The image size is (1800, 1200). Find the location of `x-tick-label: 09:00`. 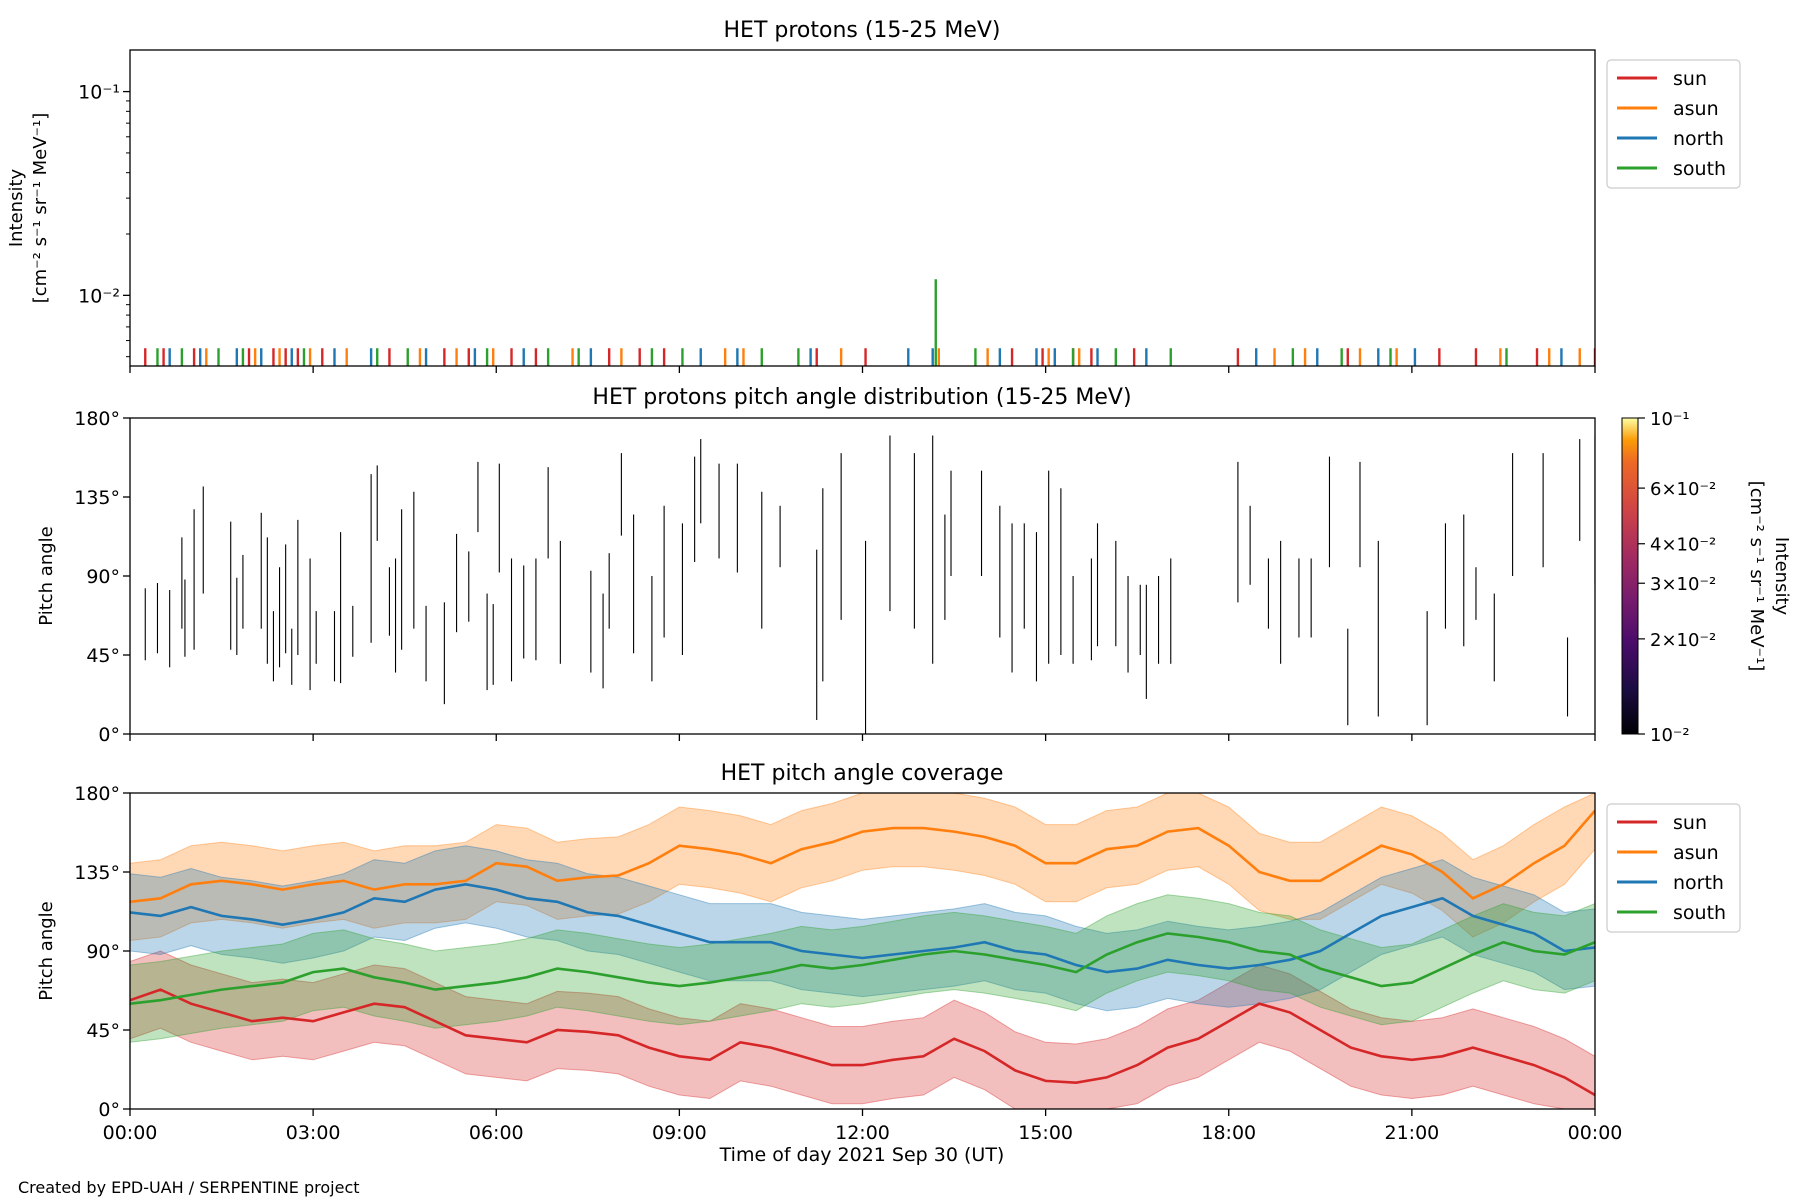

x-tick-label: 09:00 is located at coordinates (679, 1133).